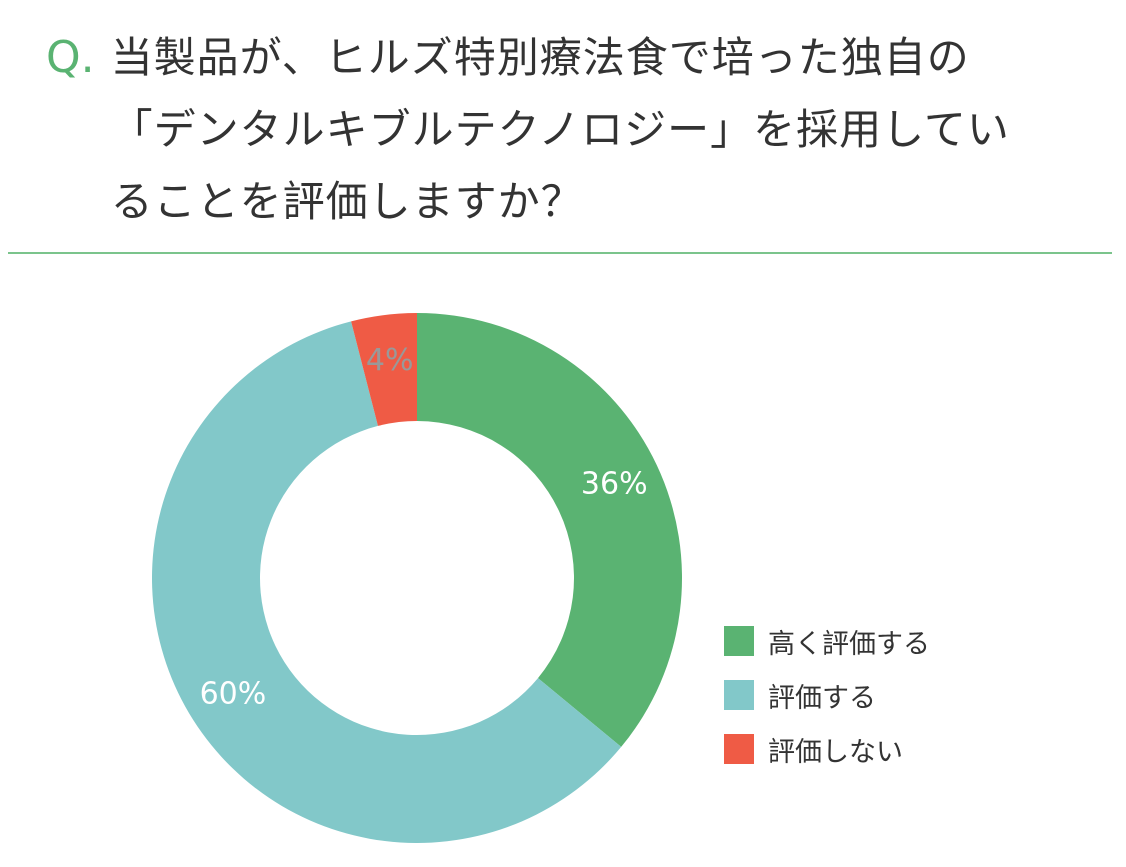 Image resolution: width=1126 pixels, height=867 pixels. I want to click on legend-item-high: 高く評価する, so click(827, 641).